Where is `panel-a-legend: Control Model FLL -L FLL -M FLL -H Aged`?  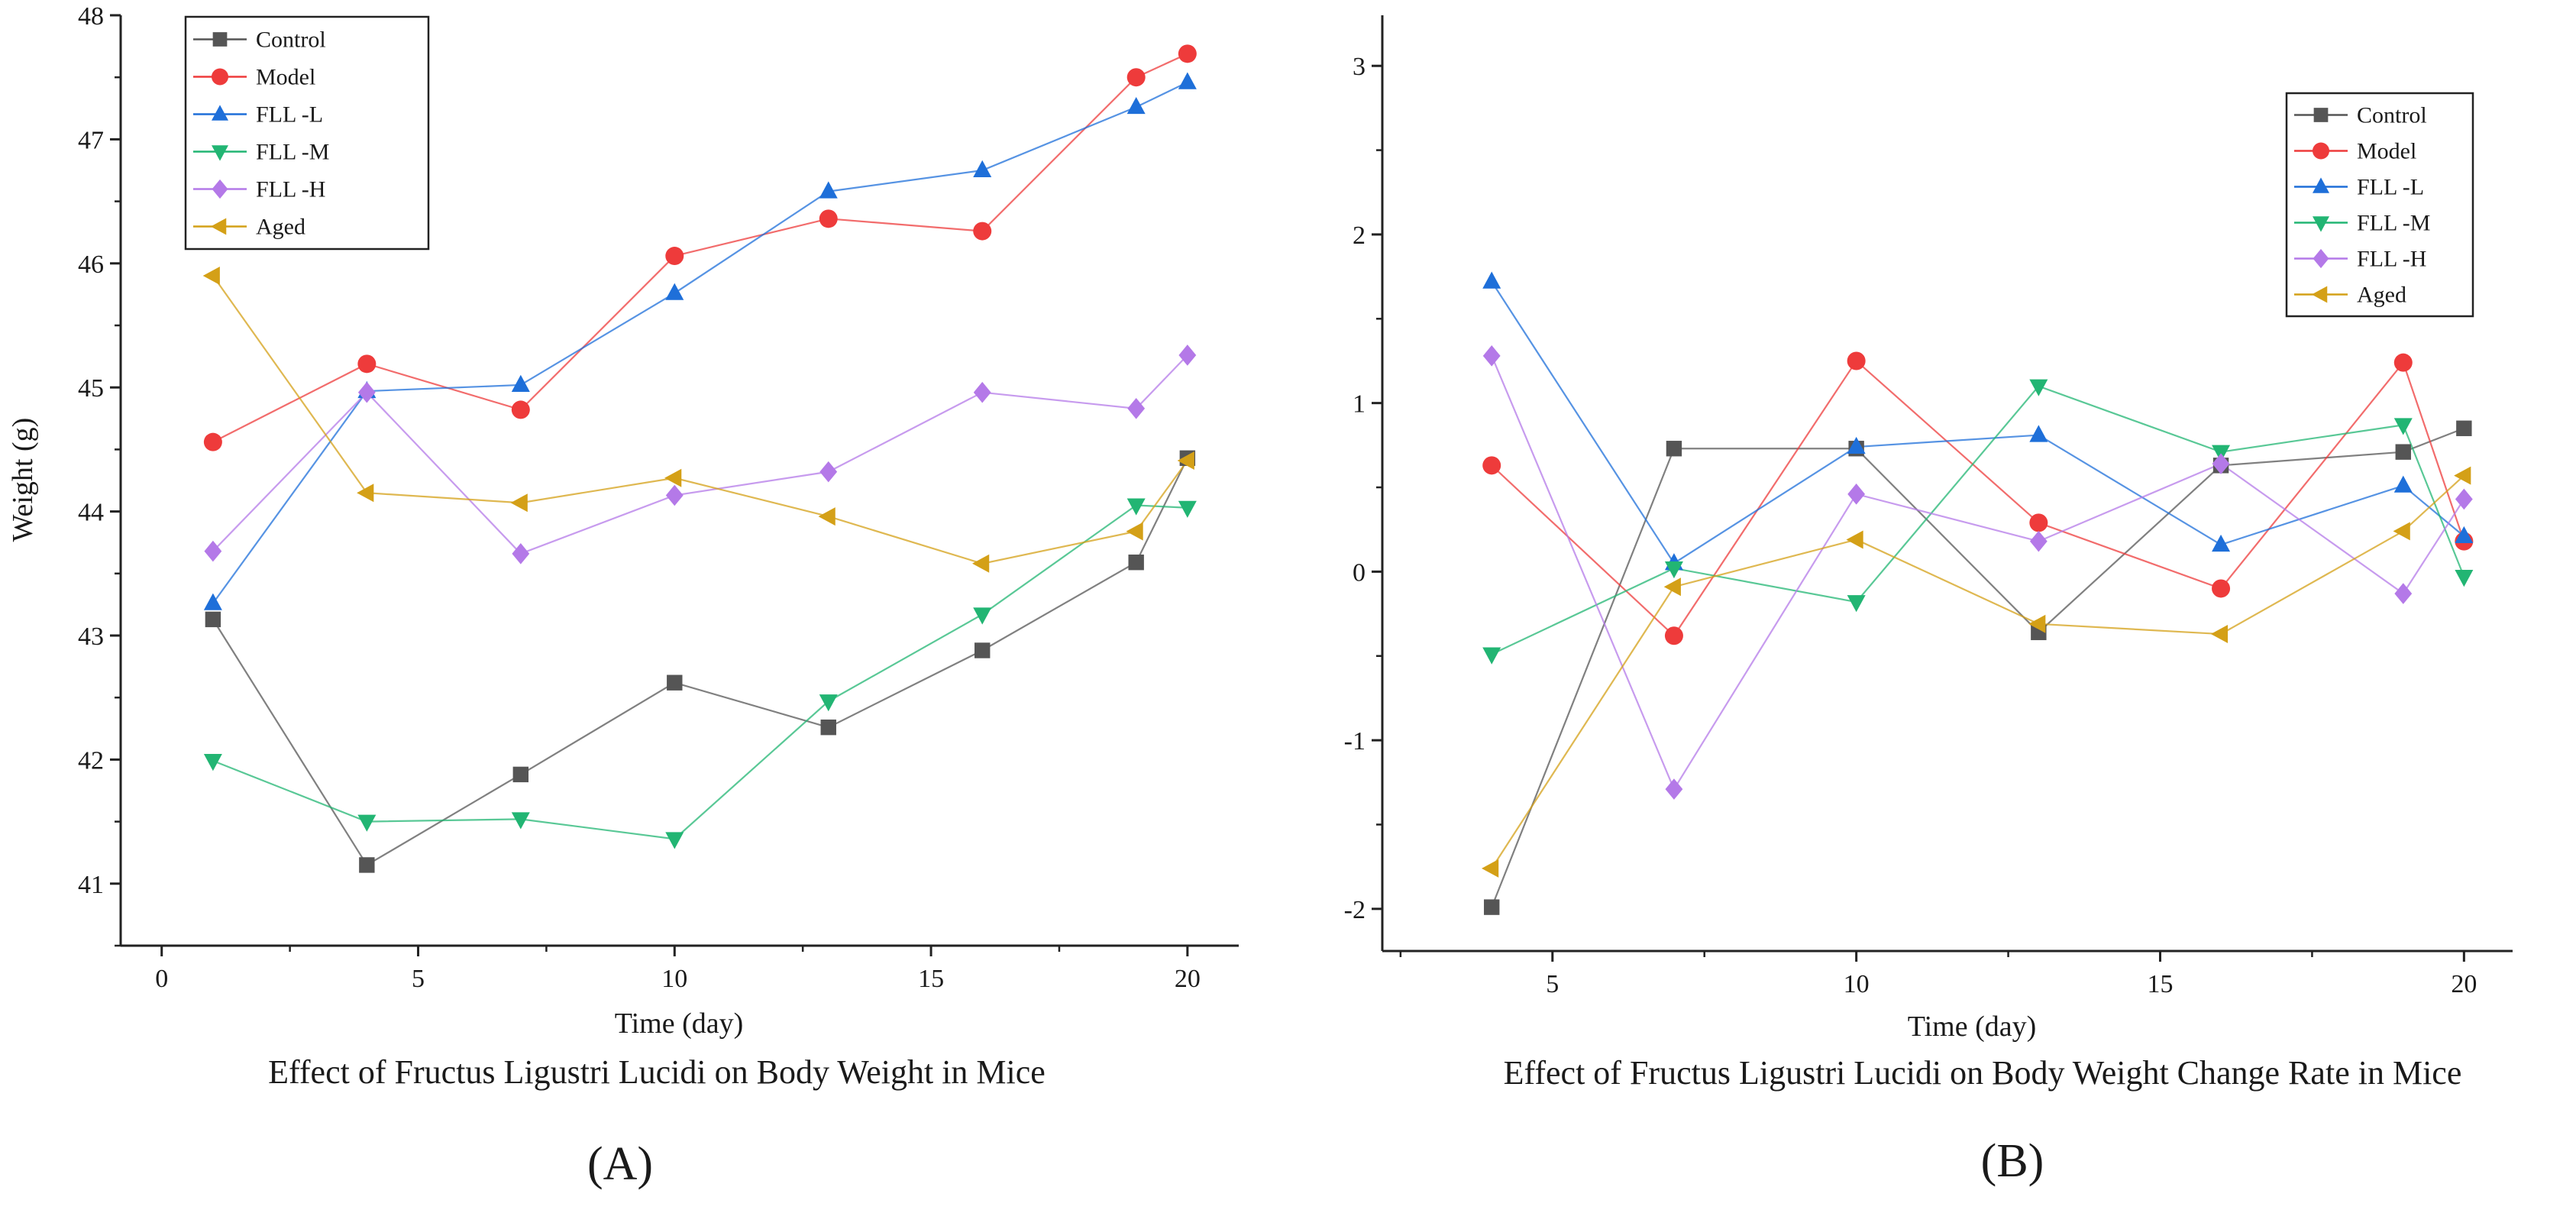 panel-a-legend: Control Model FLL -L FLL -M FLL -H Aged is located at coordinates (307, 133).